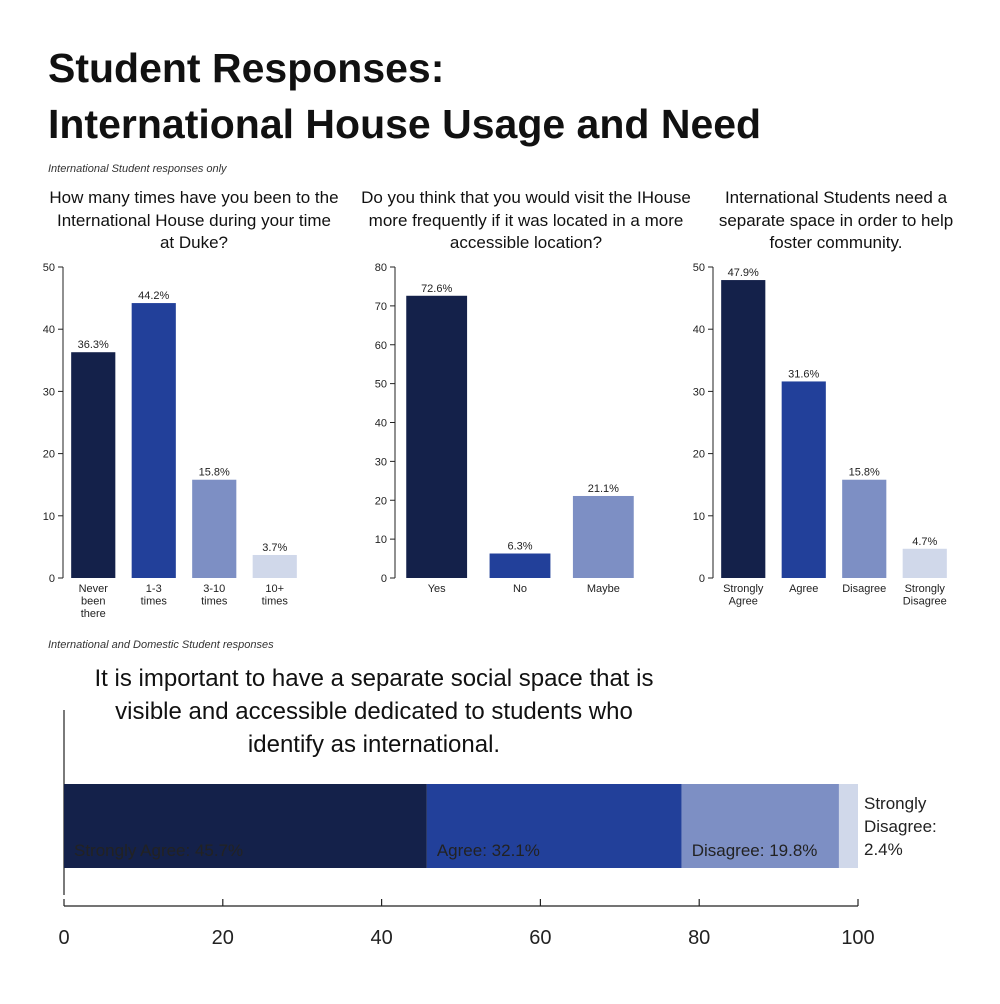 The width and height of the screenshot is (1000, 1004). Describe the element at coordinates (405, 124) in the screenshot. I see `title: International House Usage and Need` at that location.